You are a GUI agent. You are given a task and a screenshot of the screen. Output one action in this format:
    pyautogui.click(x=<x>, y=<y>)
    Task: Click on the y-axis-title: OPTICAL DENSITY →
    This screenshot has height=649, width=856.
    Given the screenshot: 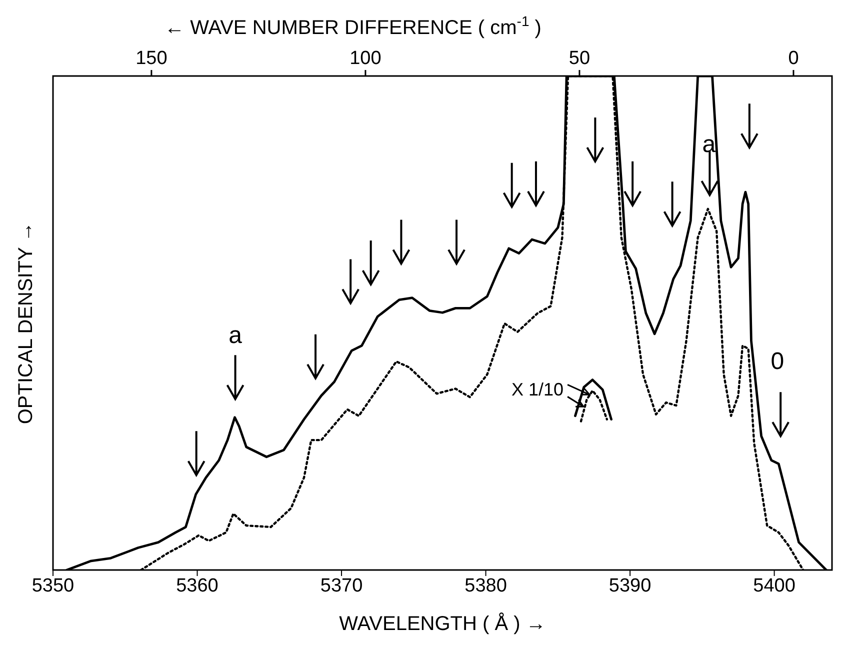 What is the action you would take?
    pyautogui.click(x=26, y=323)
    